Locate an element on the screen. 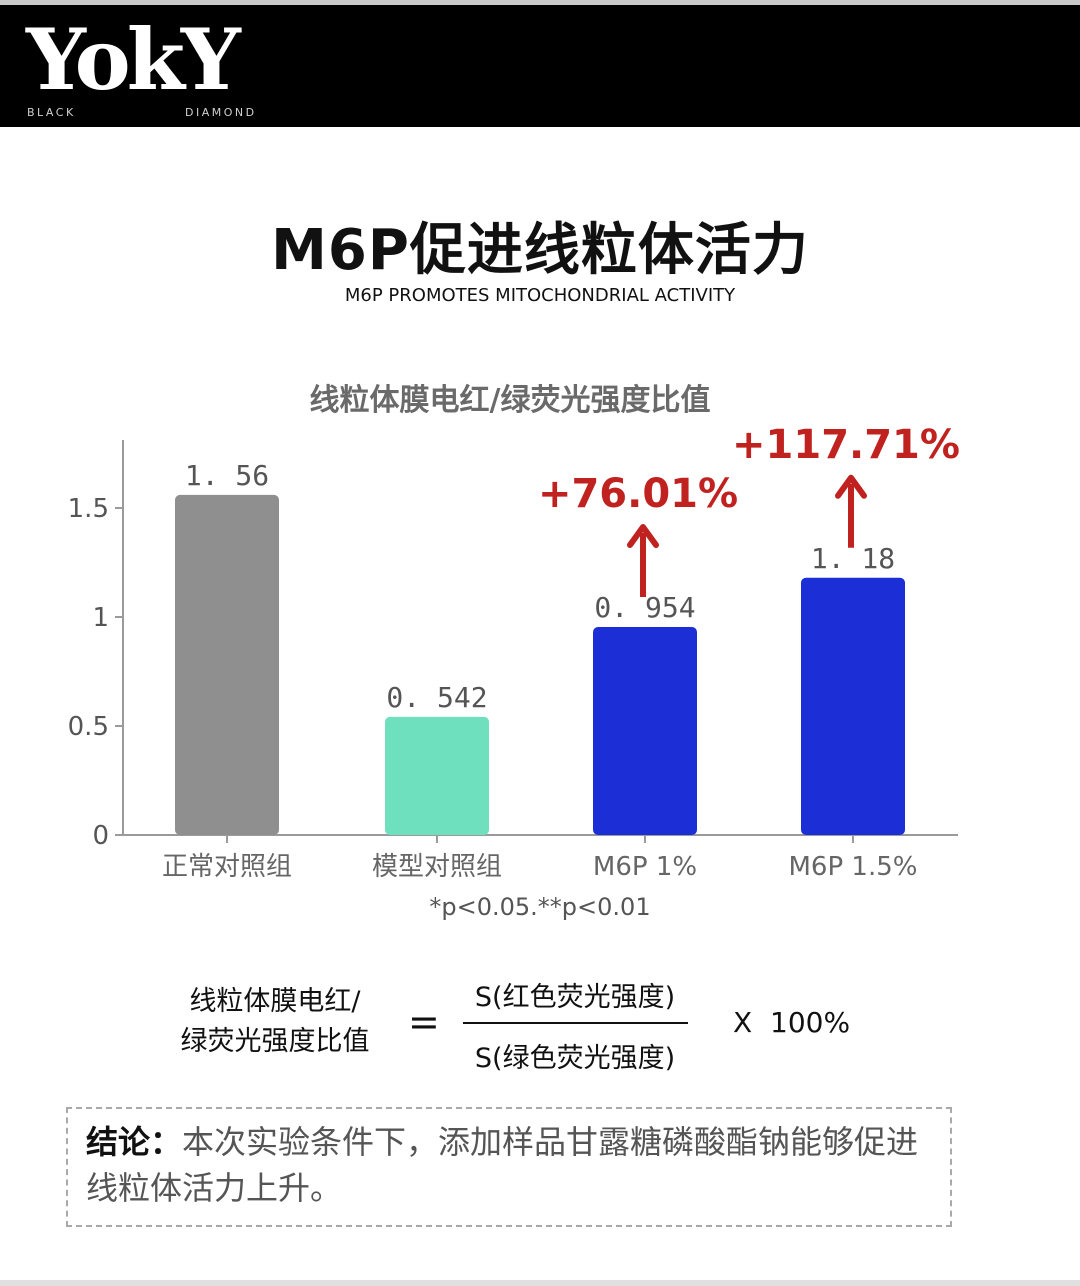 The height and width of the screenshot is (1286, 1080). top-border is located at coordinates (540, 2).